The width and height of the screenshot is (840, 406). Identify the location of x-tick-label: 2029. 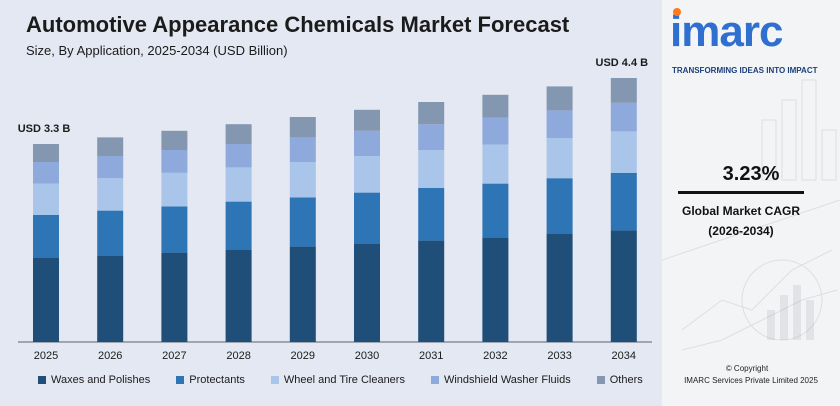
(303, 356).